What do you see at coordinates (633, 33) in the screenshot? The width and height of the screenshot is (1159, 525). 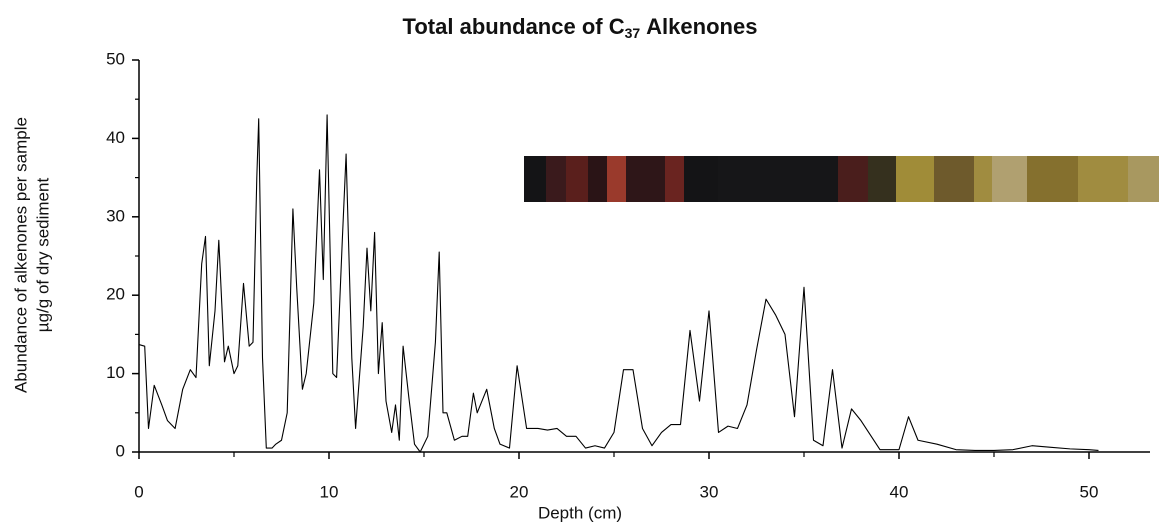 I see `title-subscript: 37` at bounding box center [633, 33].